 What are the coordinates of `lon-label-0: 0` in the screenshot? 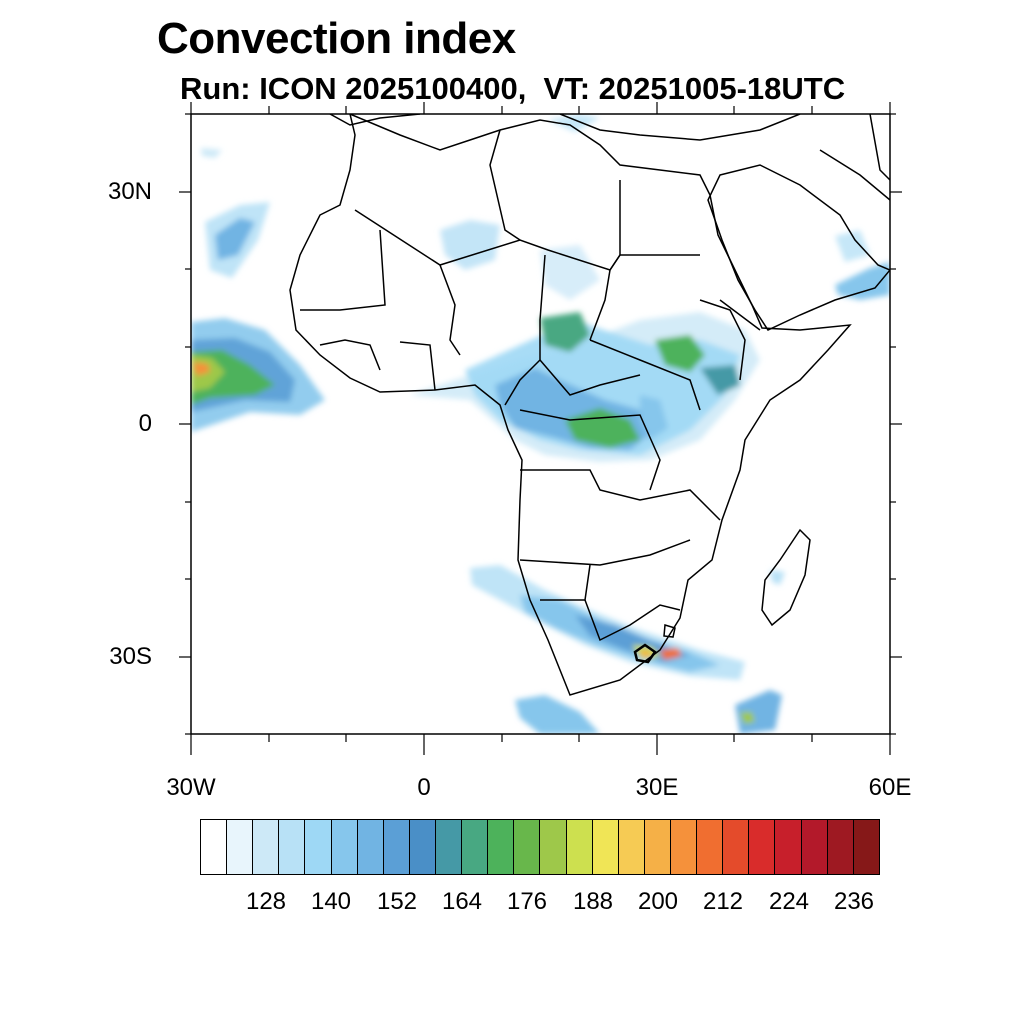 It's located at (424, 787).